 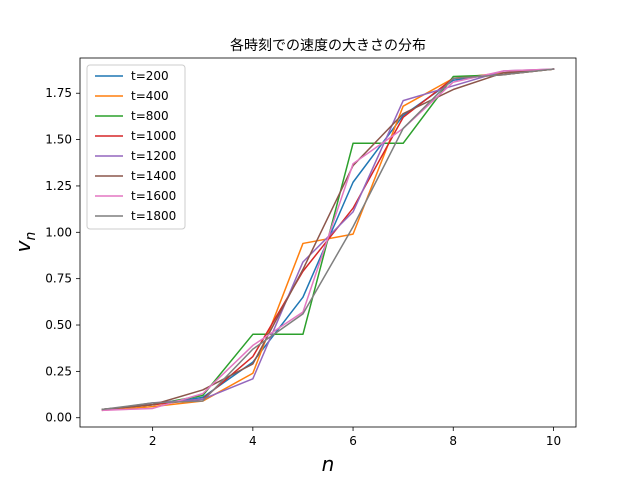 I want to click on legend-label: t=200, so click(x=150, y=76).